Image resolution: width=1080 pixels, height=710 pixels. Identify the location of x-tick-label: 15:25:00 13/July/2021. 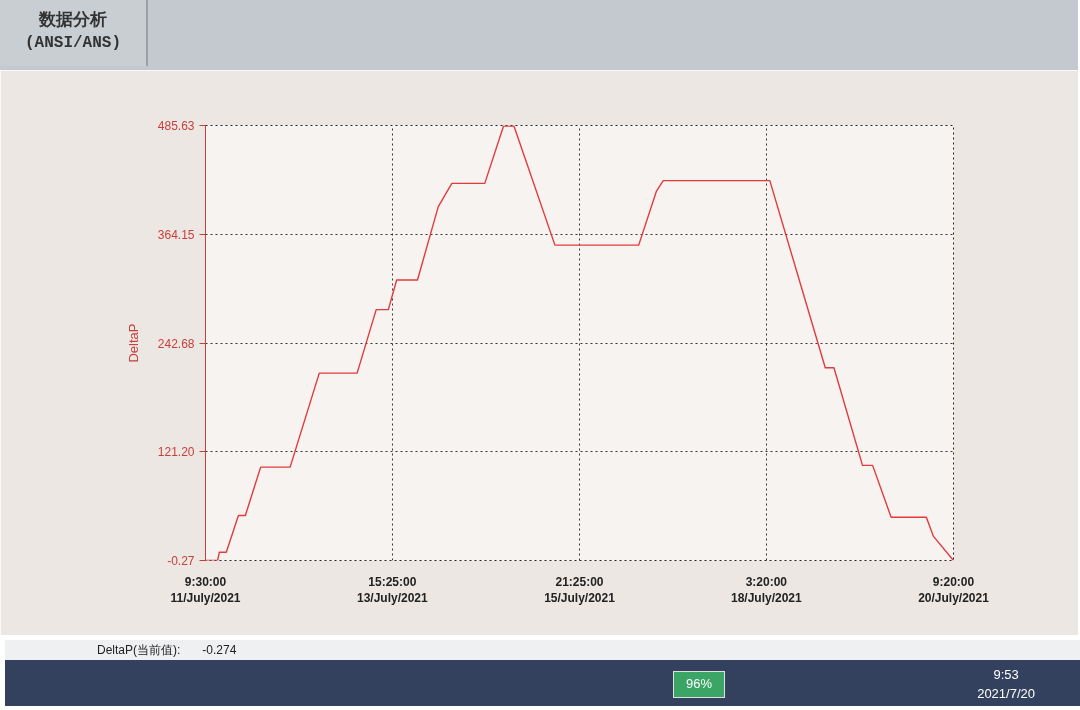
(392, 590).